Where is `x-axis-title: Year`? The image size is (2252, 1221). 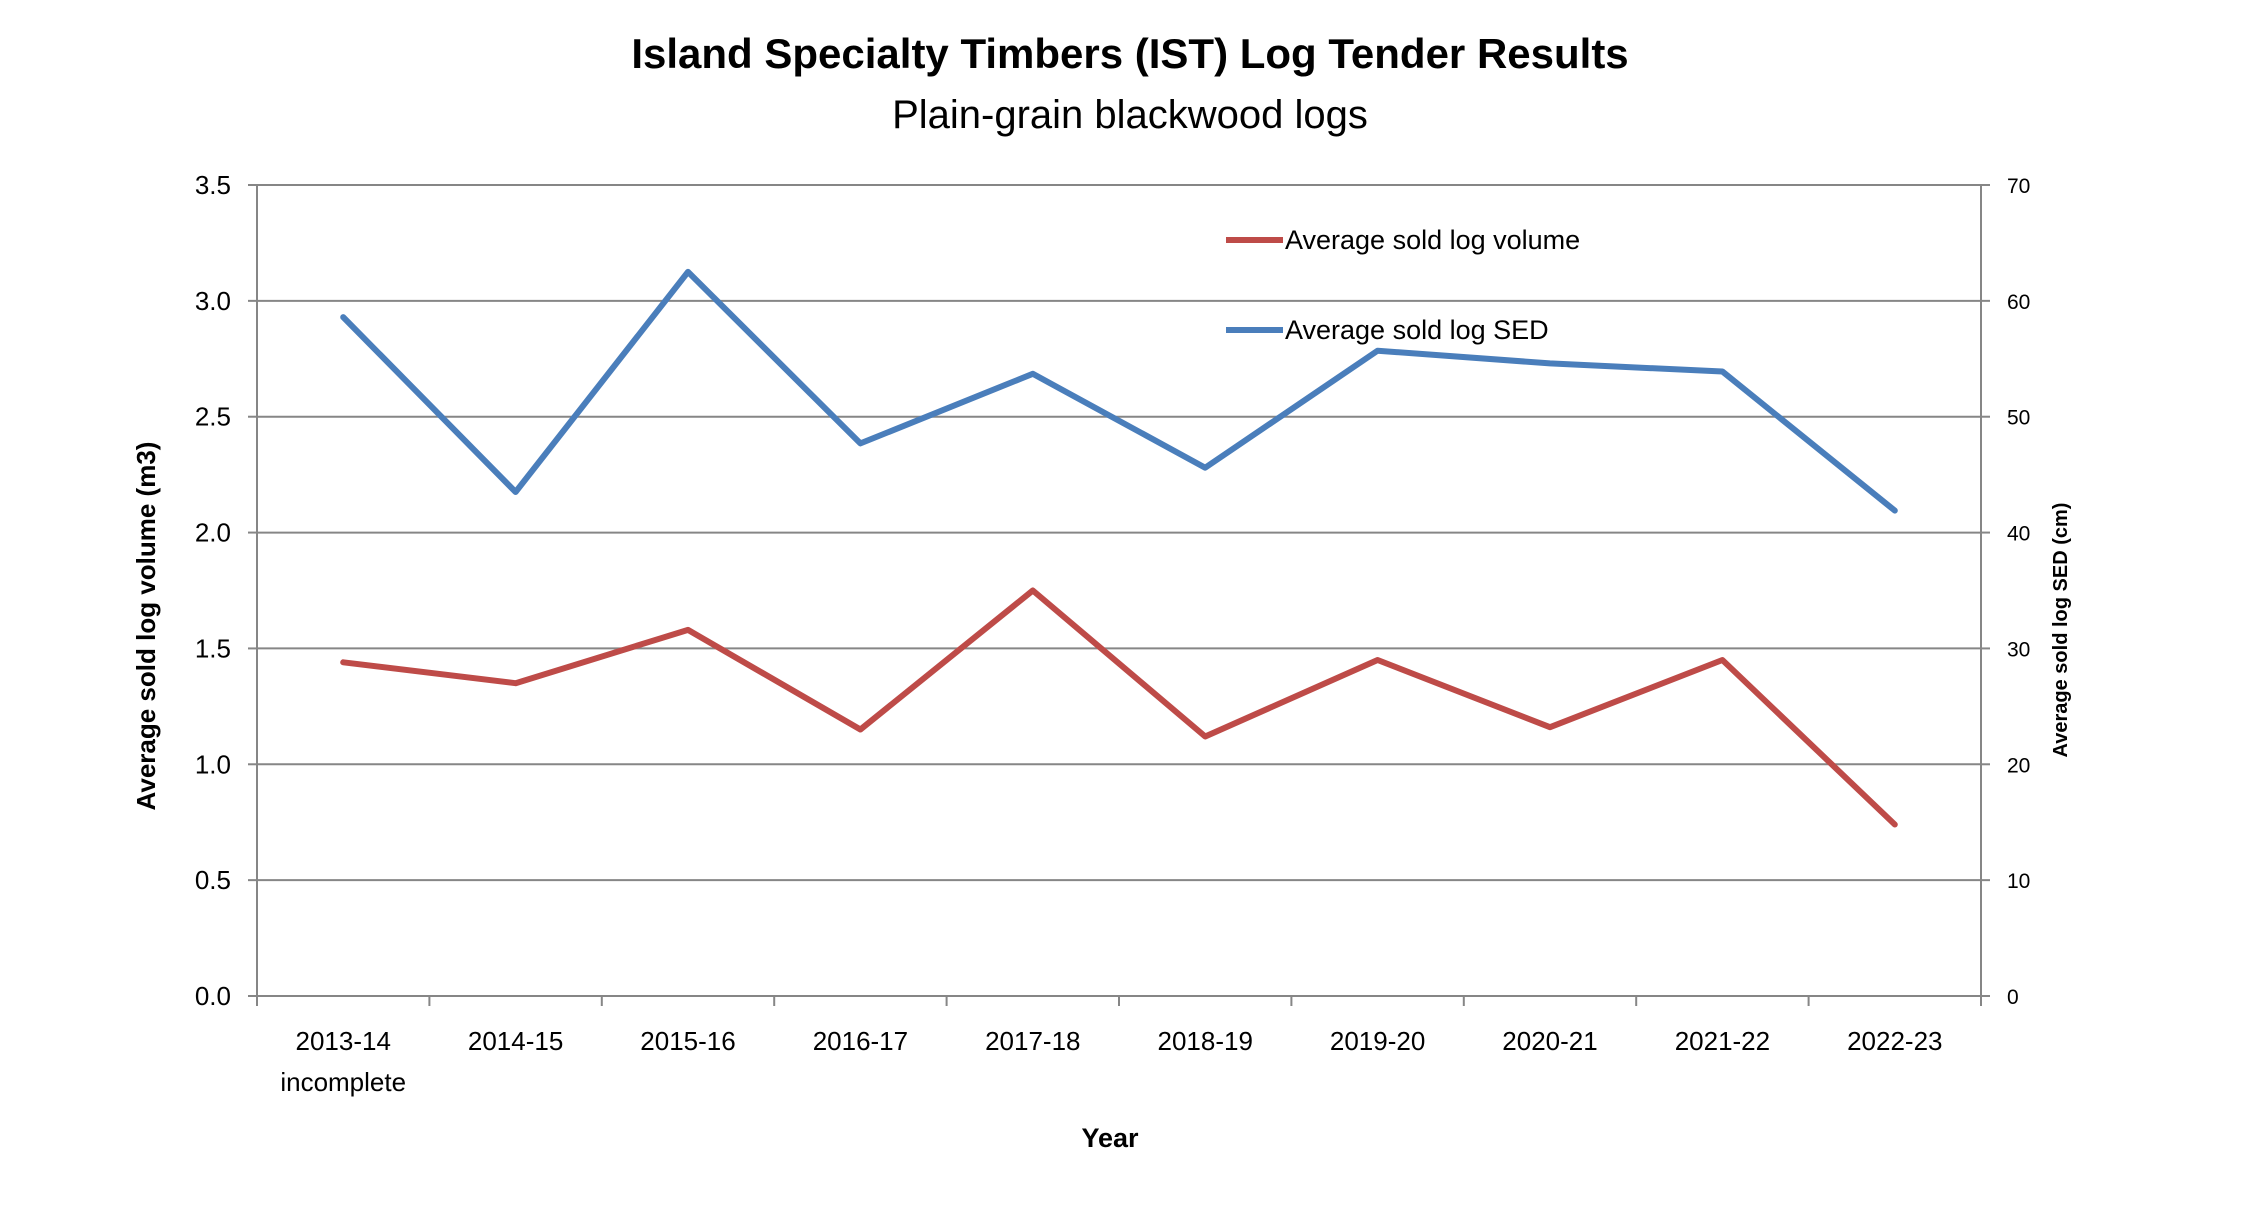
x-axis-title: Year is located at coordinates (1110, 1138).